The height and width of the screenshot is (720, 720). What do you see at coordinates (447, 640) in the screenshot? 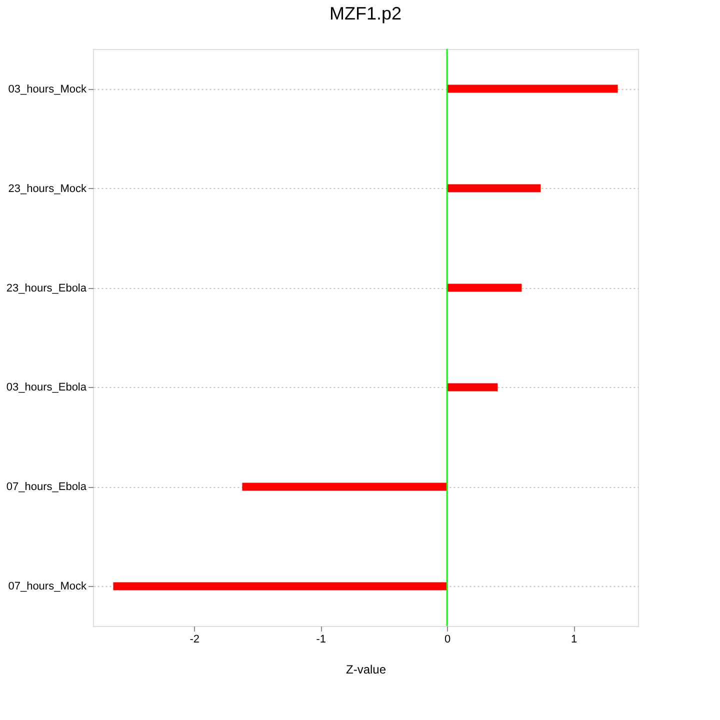
I see `x-tick-label: 0` at bounding box center [447, 640].